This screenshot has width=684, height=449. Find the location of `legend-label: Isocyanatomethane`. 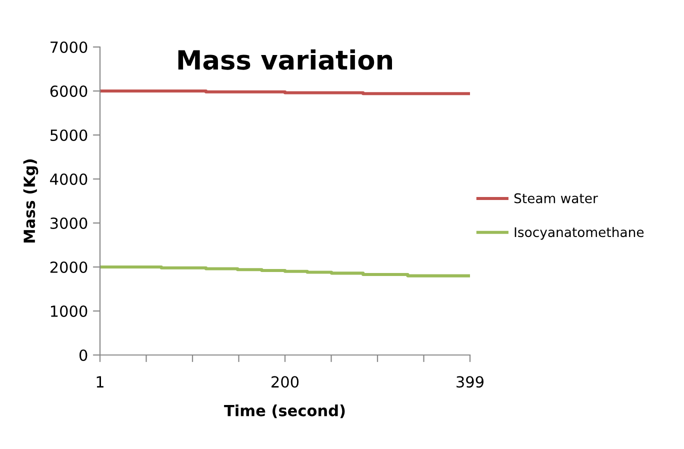

legend-label: Isocyanatomethane is located at coordinates (579, 233).